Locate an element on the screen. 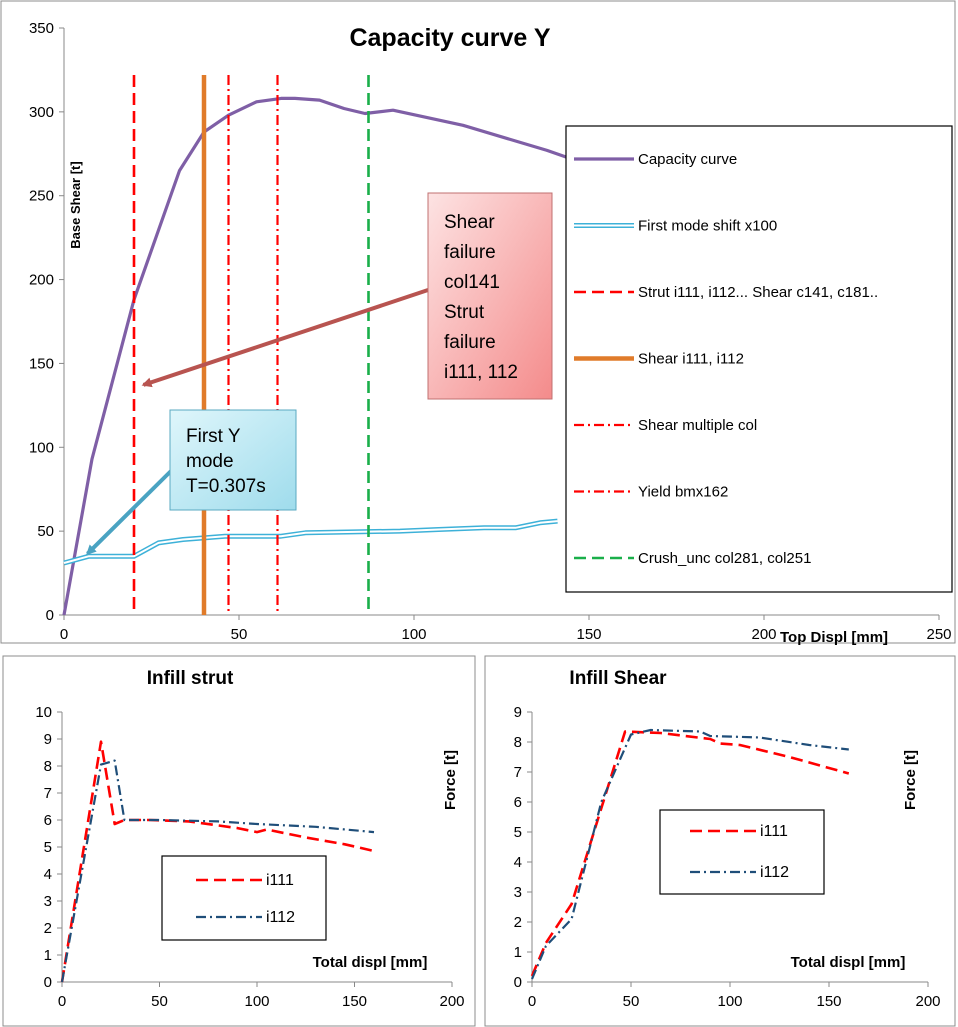 The height and width of the screenshot is (1027, 958). annotation-line: T=0.307s is located at coordinates (226, 486).